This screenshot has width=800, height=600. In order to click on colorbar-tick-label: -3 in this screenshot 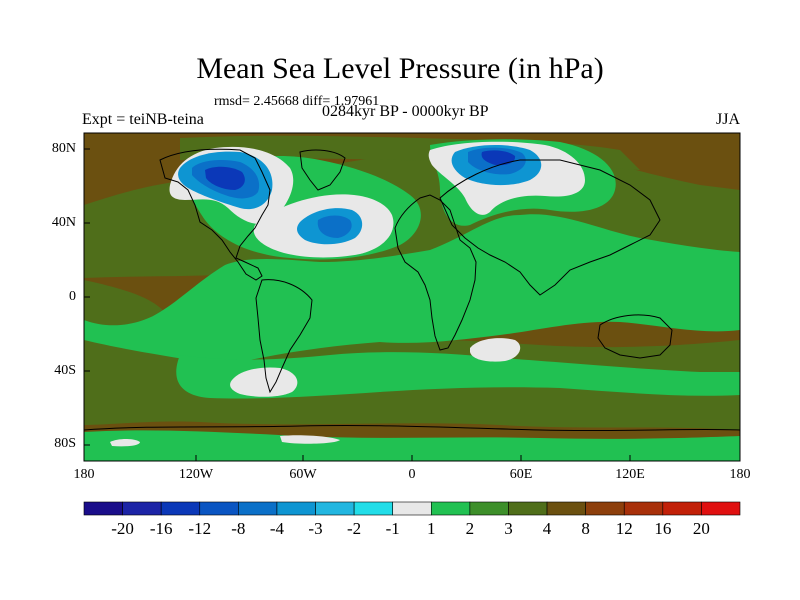, I will do `click(315, 528)`.